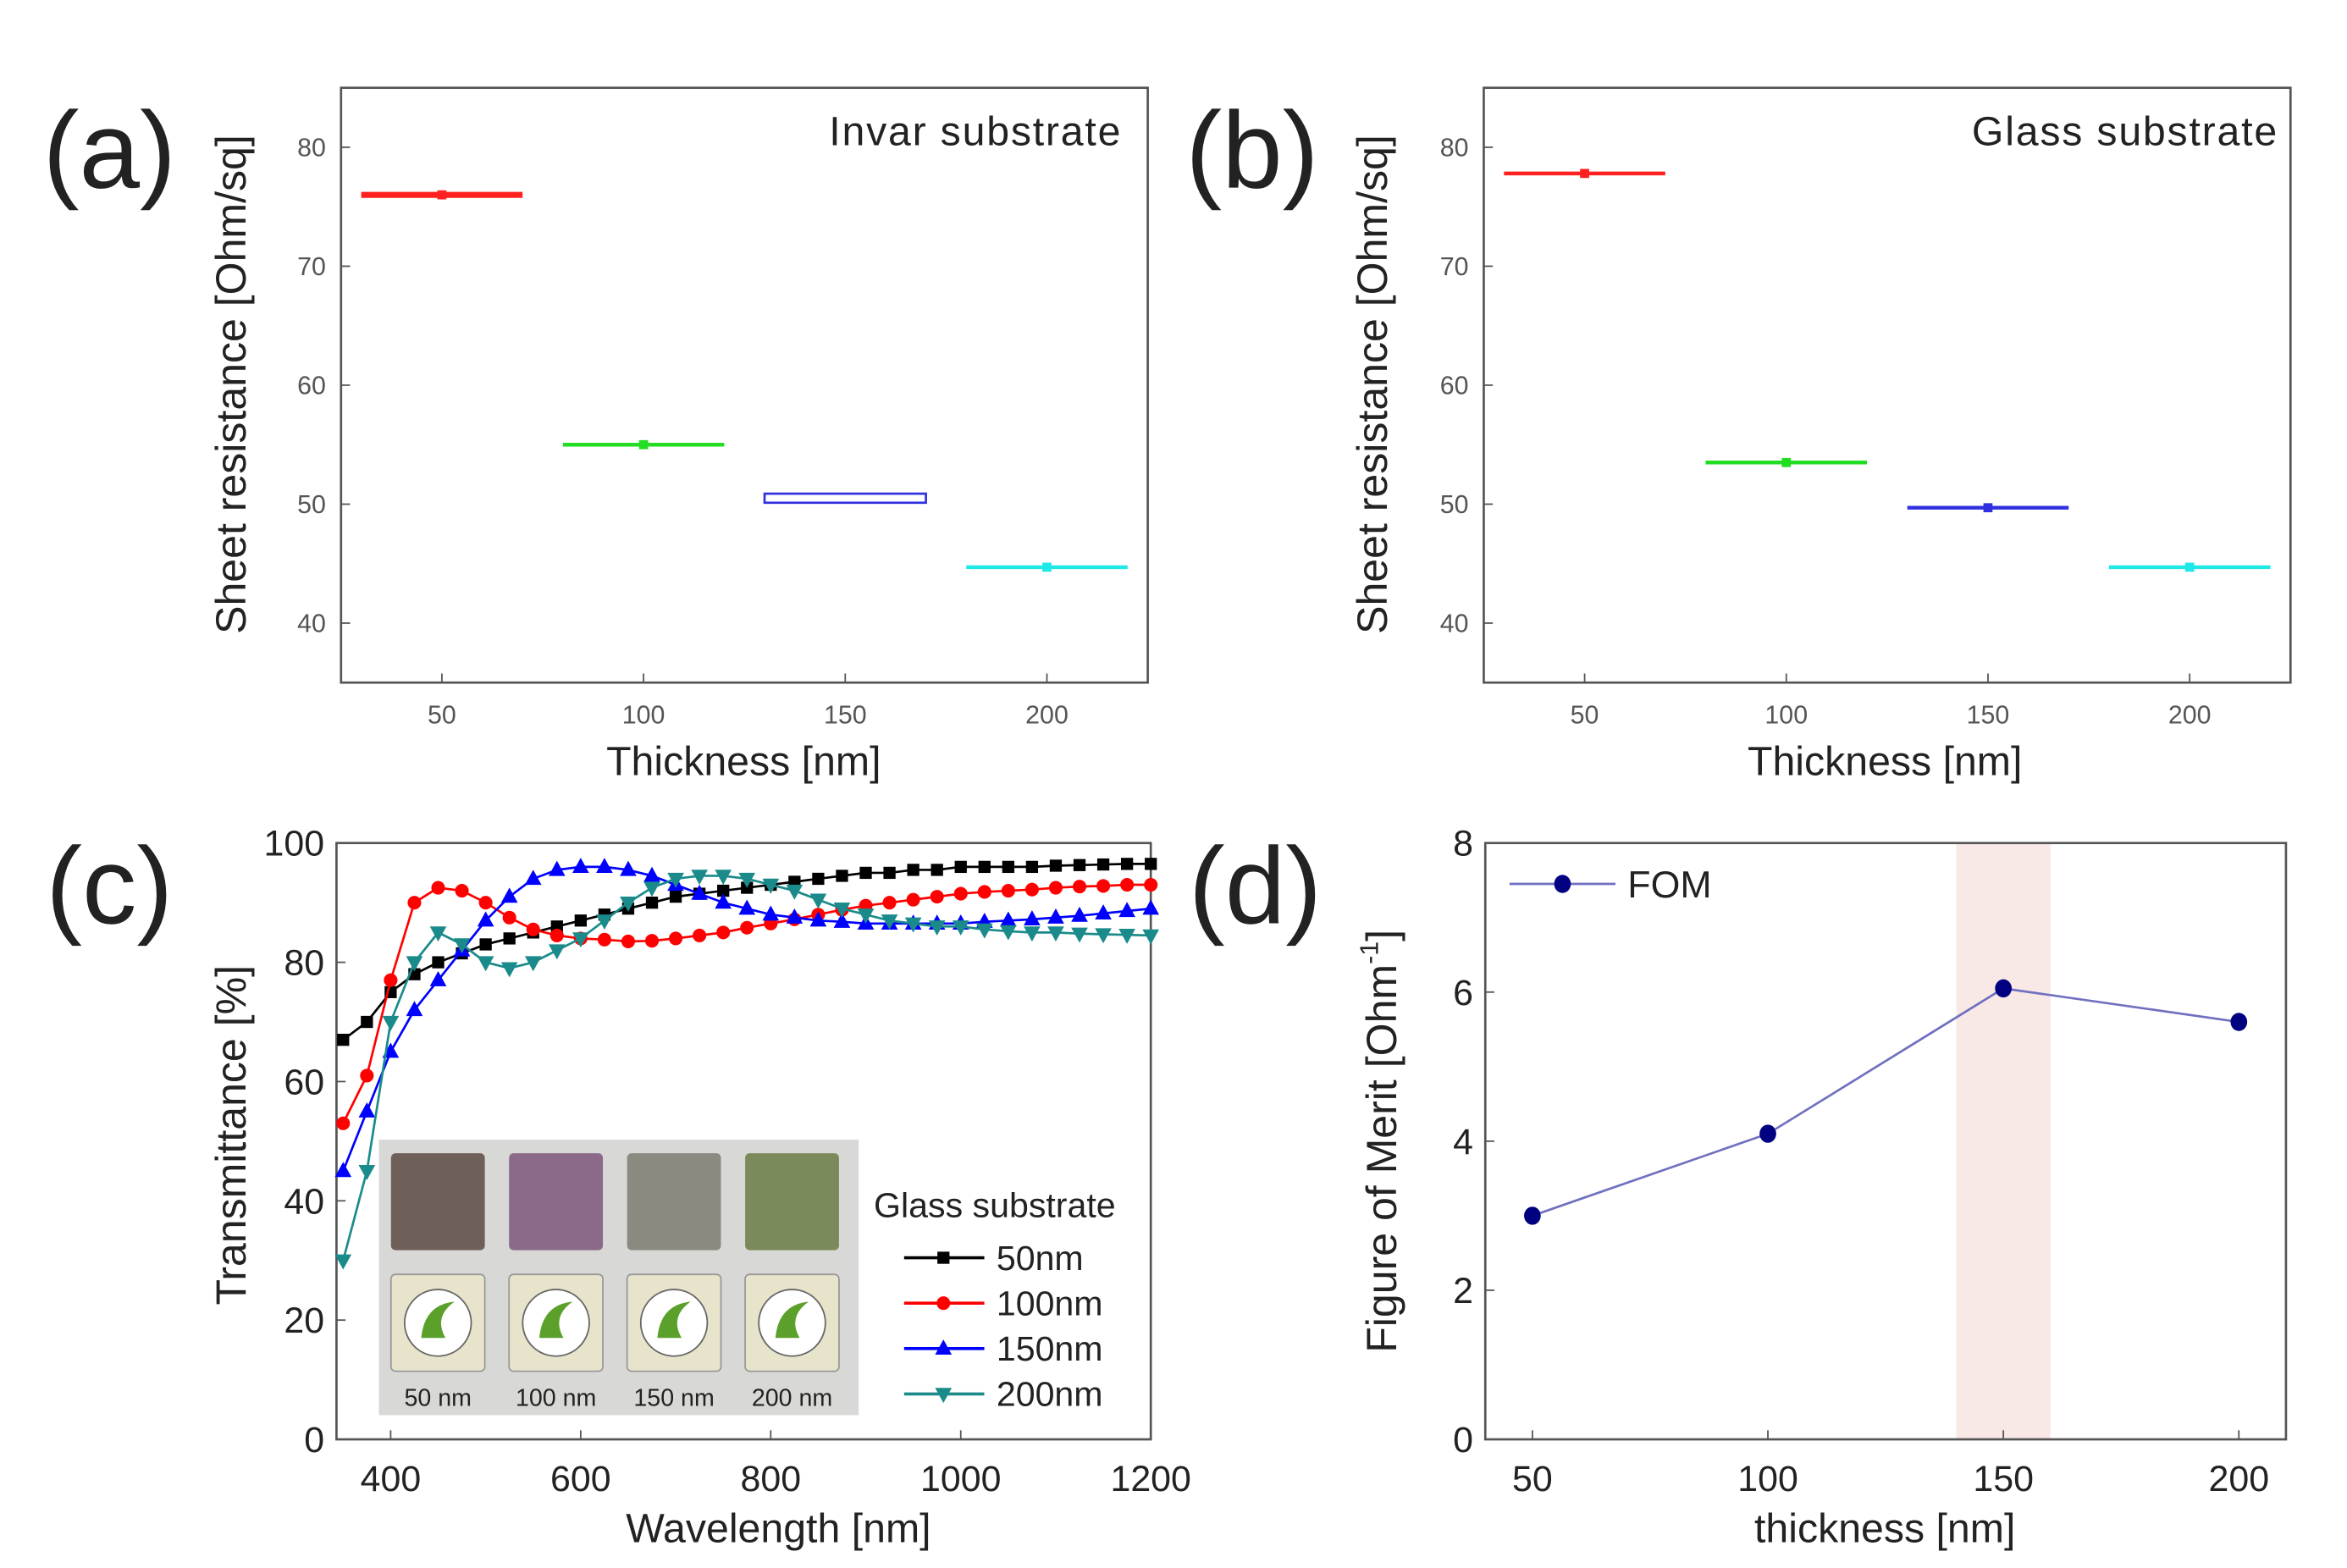 The image size is (2347, 1568). What do you see at coordinates (1884, 1529) in the screenshot?
I see `xlabel-d: thickness [nm]` at bounding box center [1884, 1529].